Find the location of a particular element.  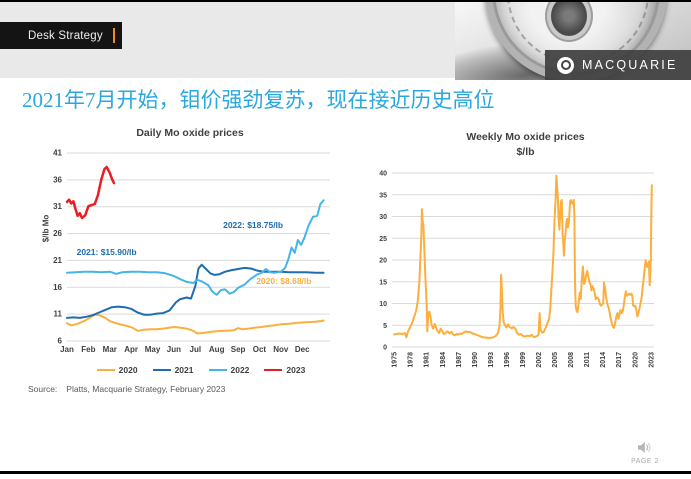

svg-text: Jul is located at coordinates (196, 349).